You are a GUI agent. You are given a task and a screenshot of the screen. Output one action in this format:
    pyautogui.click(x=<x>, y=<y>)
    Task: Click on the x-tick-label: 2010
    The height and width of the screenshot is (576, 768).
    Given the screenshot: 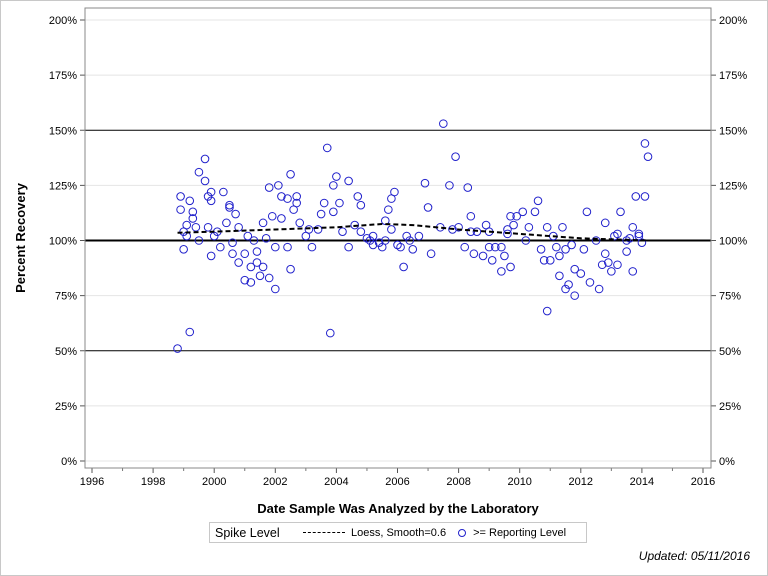 What is the action you would take?
    pyautogui.click(x=519, y=482)
    